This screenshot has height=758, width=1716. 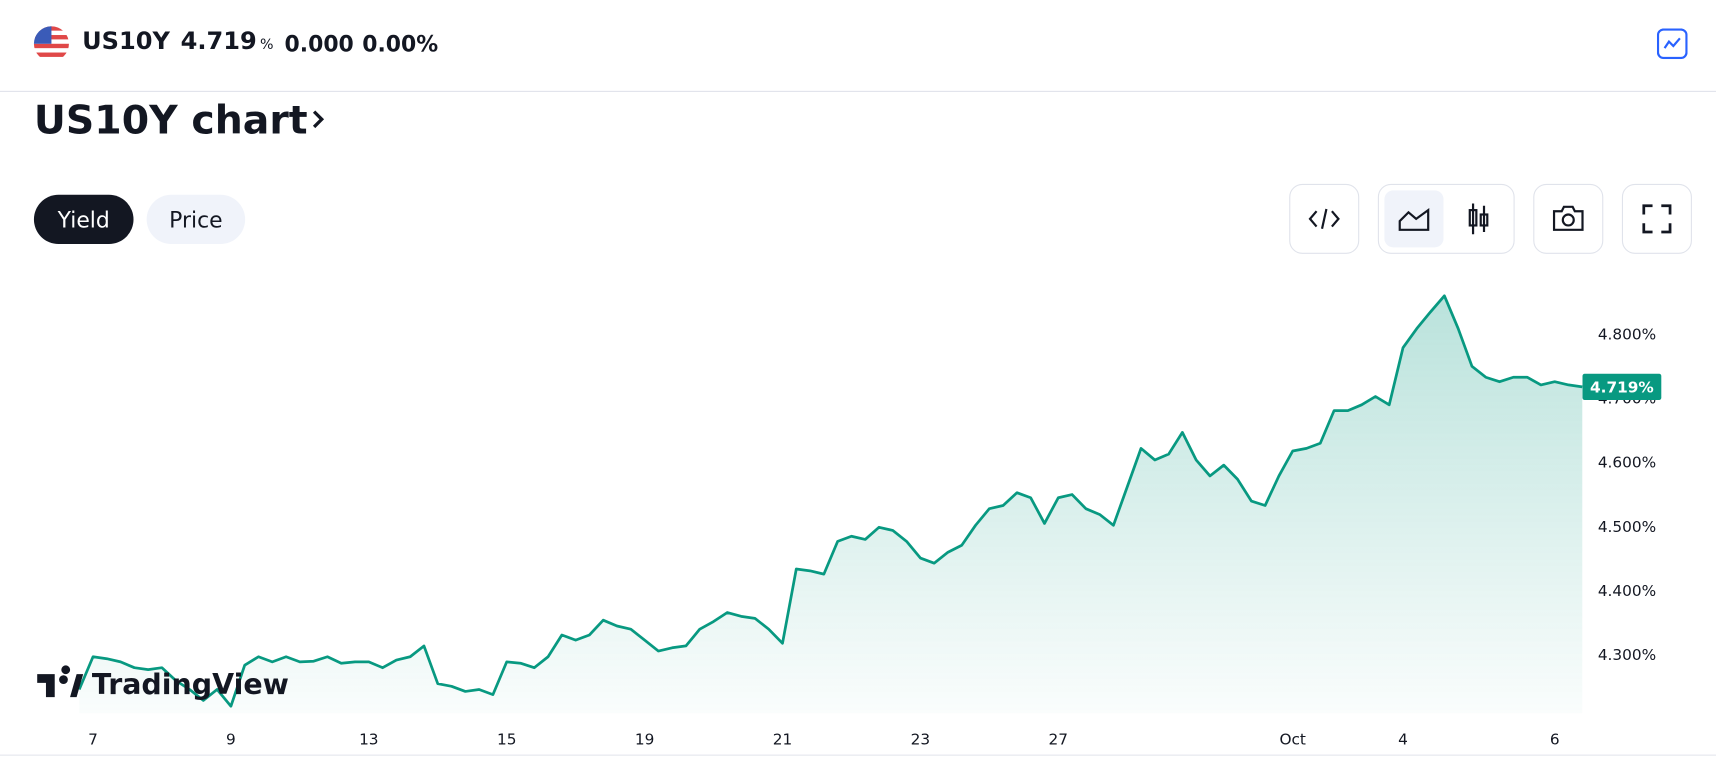 I want to click on change-percent: 0.00%, so click(x=400, y=43).